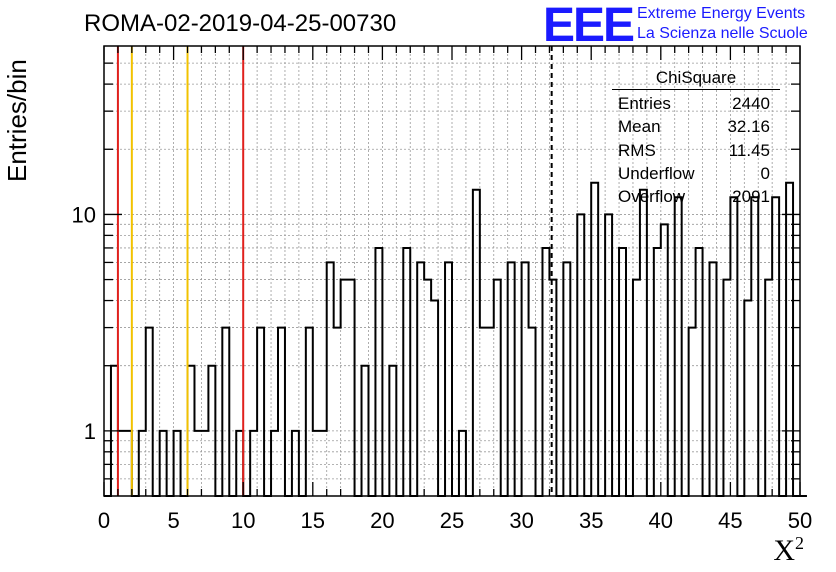 This screenshot has height=572, width=836. Describe the element at coordinates (652, 197) in the screenshot. I see `stats-label: Overflow` at that location.